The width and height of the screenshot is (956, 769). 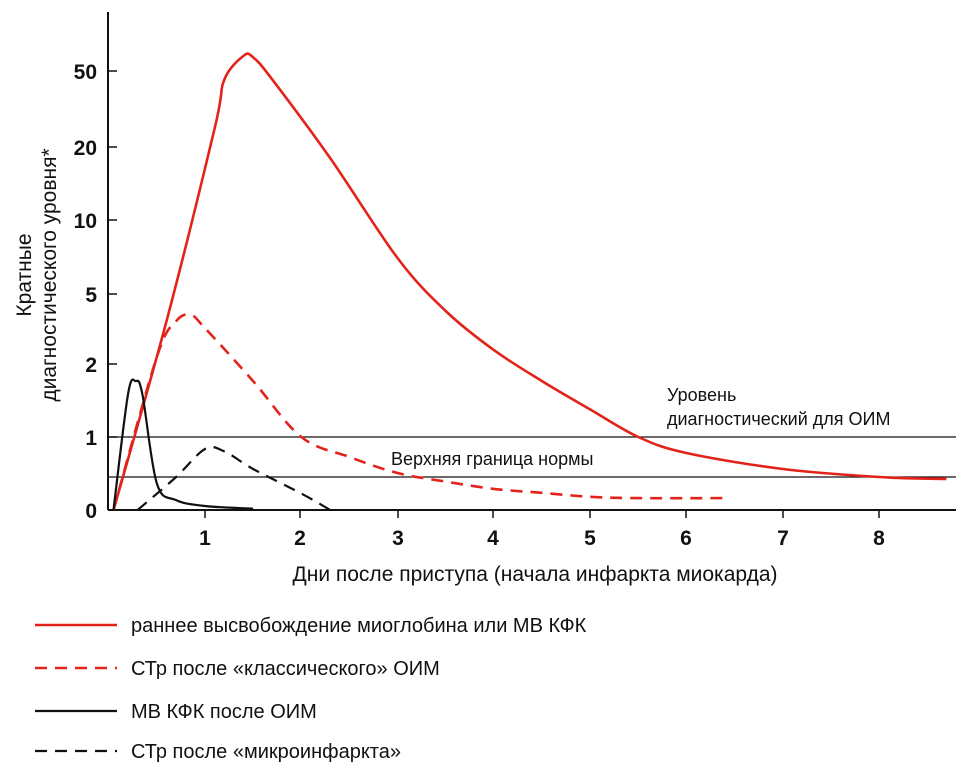 I want to click on x-tick-label: 3, so click(x=398, y=538).